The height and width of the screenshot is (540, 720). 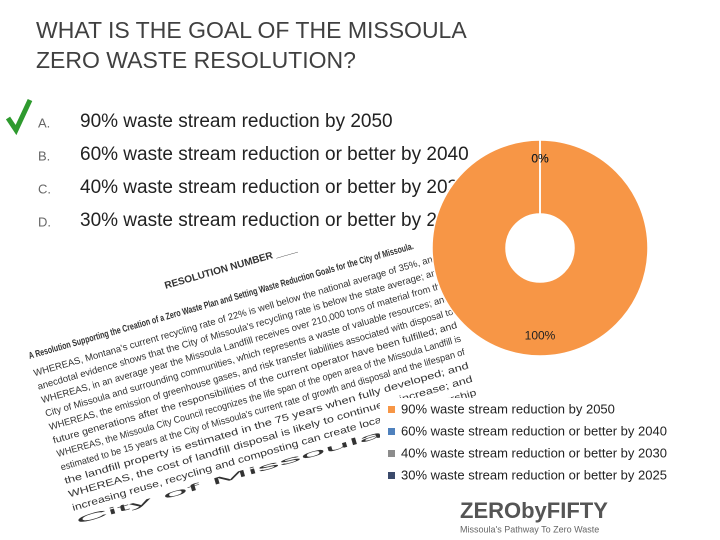 I want to click on option-letter: C., so click(x=44, y=188).